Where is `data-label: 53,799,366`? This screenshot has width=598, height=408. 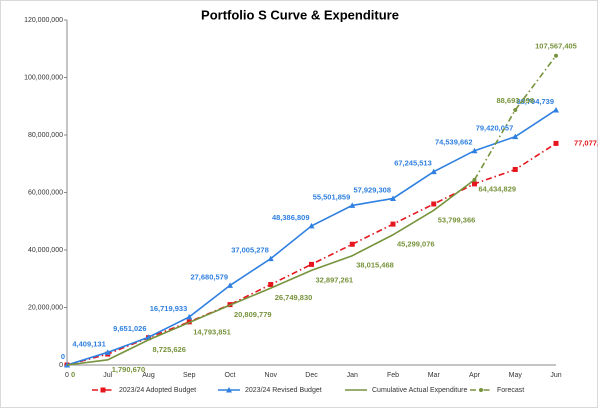
data-label: 53,799,366 is located at coordinates (457, 219).